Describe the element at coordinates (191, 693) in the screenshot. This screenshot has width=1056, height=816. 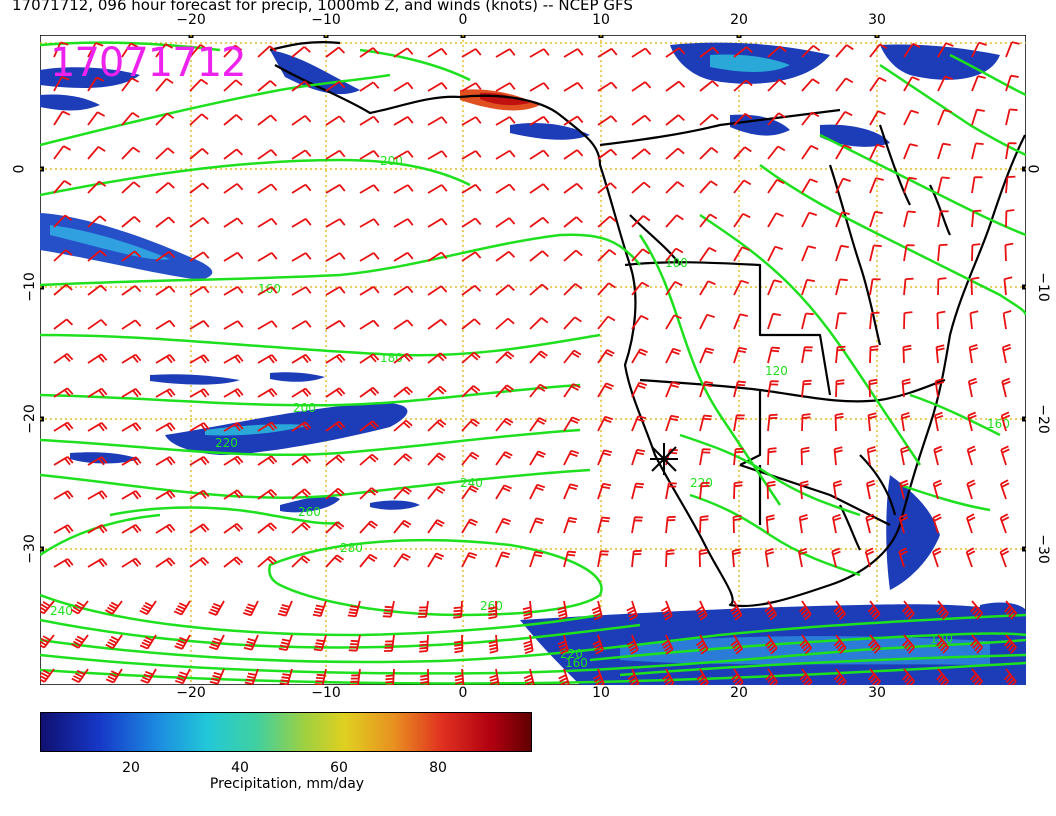
I see `lon-tick-bottom: −20` at that location.